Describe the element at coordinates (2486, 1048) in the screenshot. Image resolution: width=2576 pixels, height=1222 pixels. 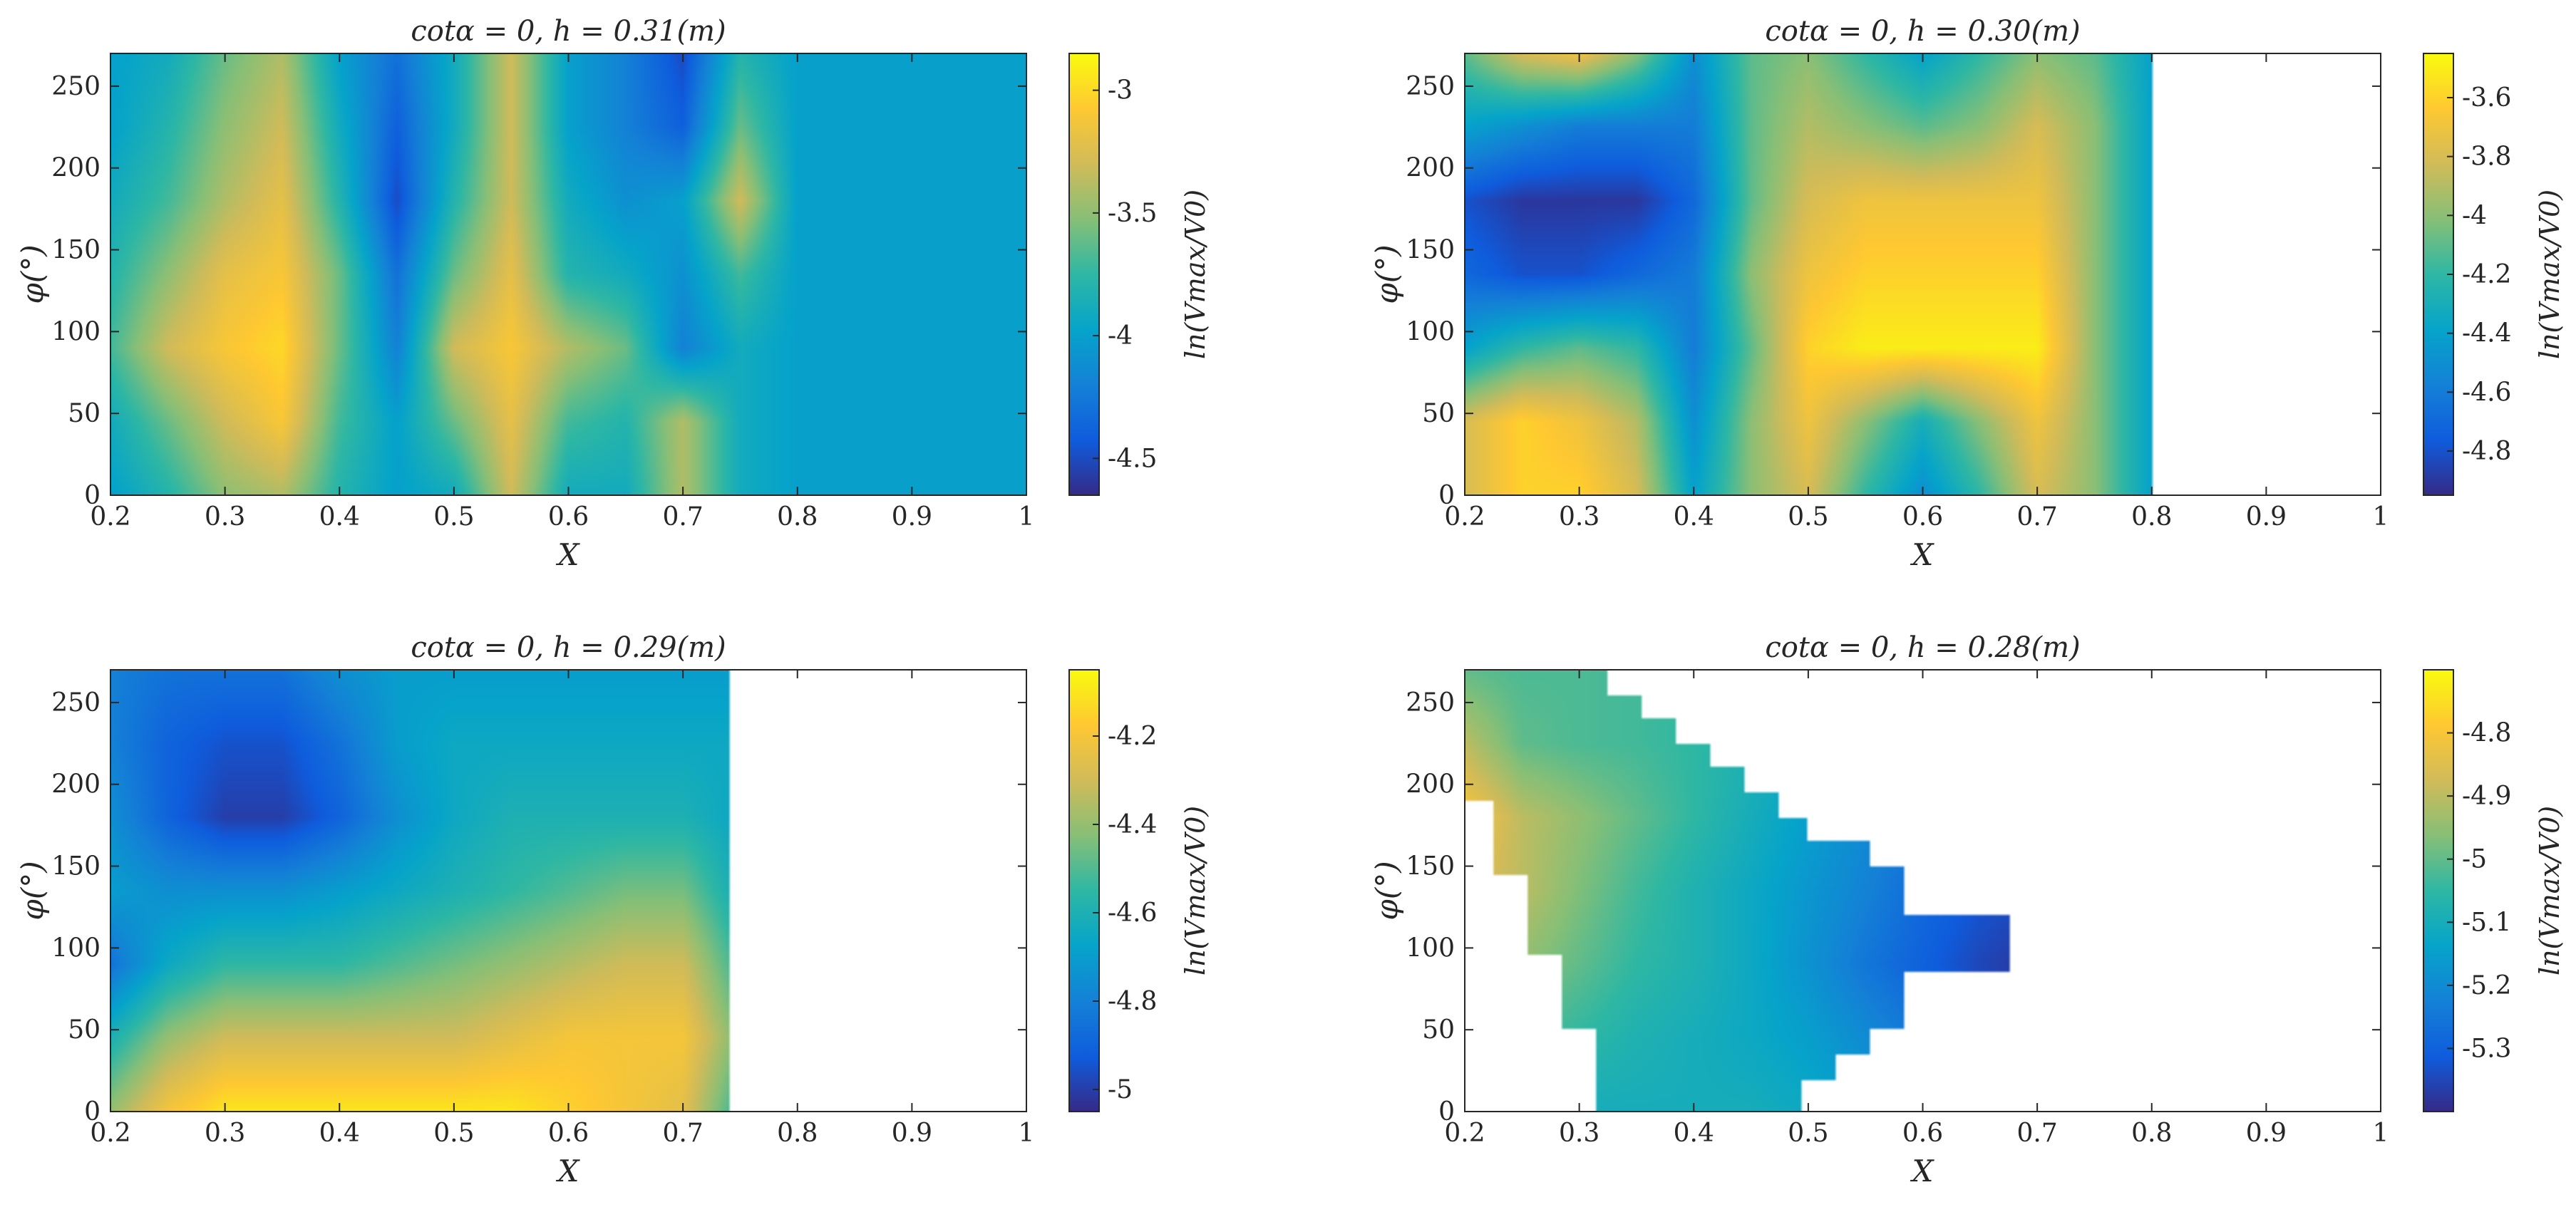
I see `colorbar-tick-label: -5.3` at that location.